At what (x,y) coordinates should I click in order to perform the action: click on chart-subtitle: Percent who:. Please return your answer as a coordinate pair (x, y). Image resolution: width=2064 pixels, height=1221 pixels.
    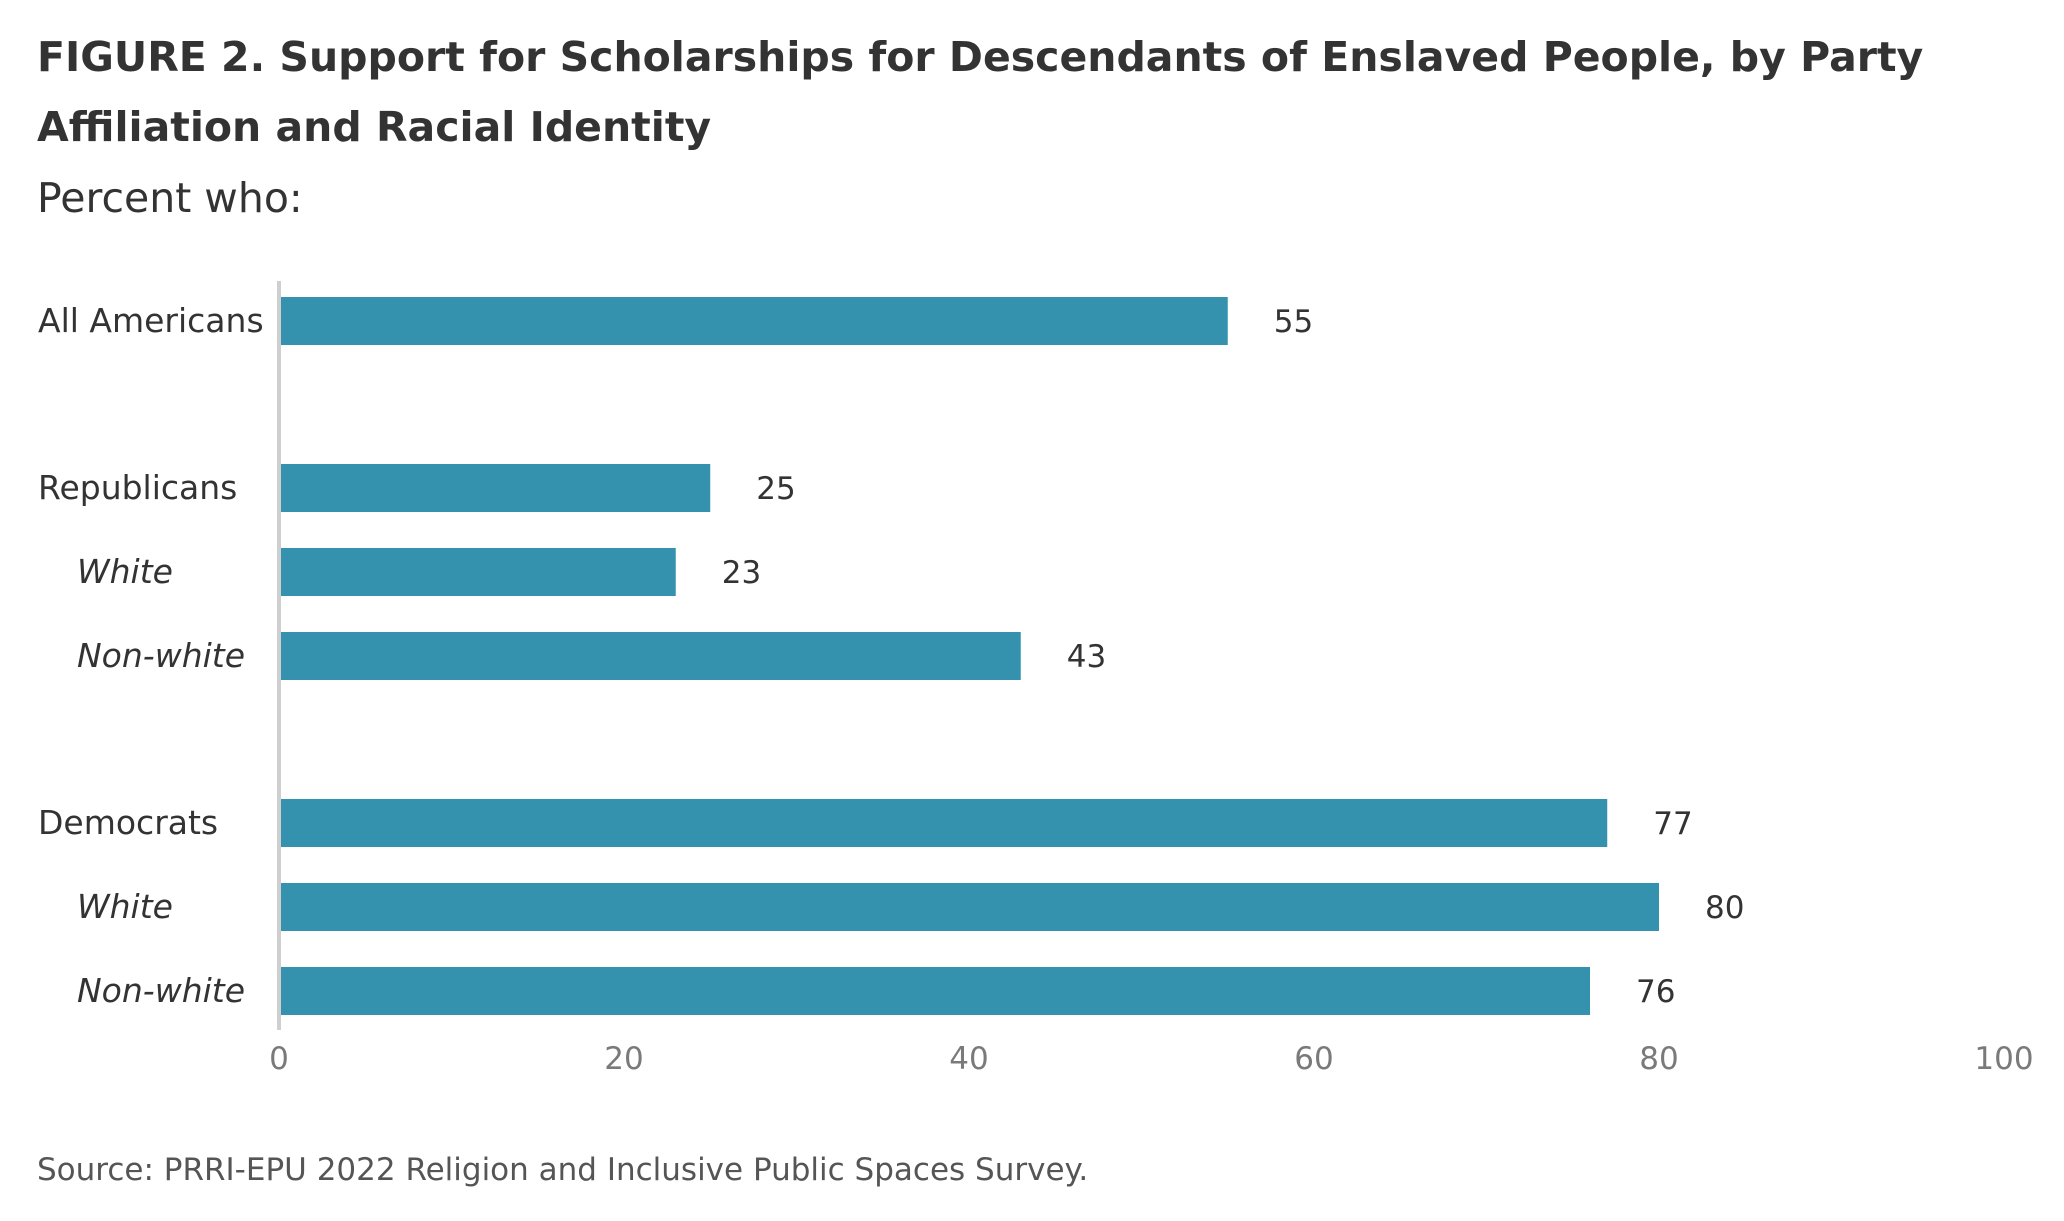
    Looking at the image, I should click on (170, 198).